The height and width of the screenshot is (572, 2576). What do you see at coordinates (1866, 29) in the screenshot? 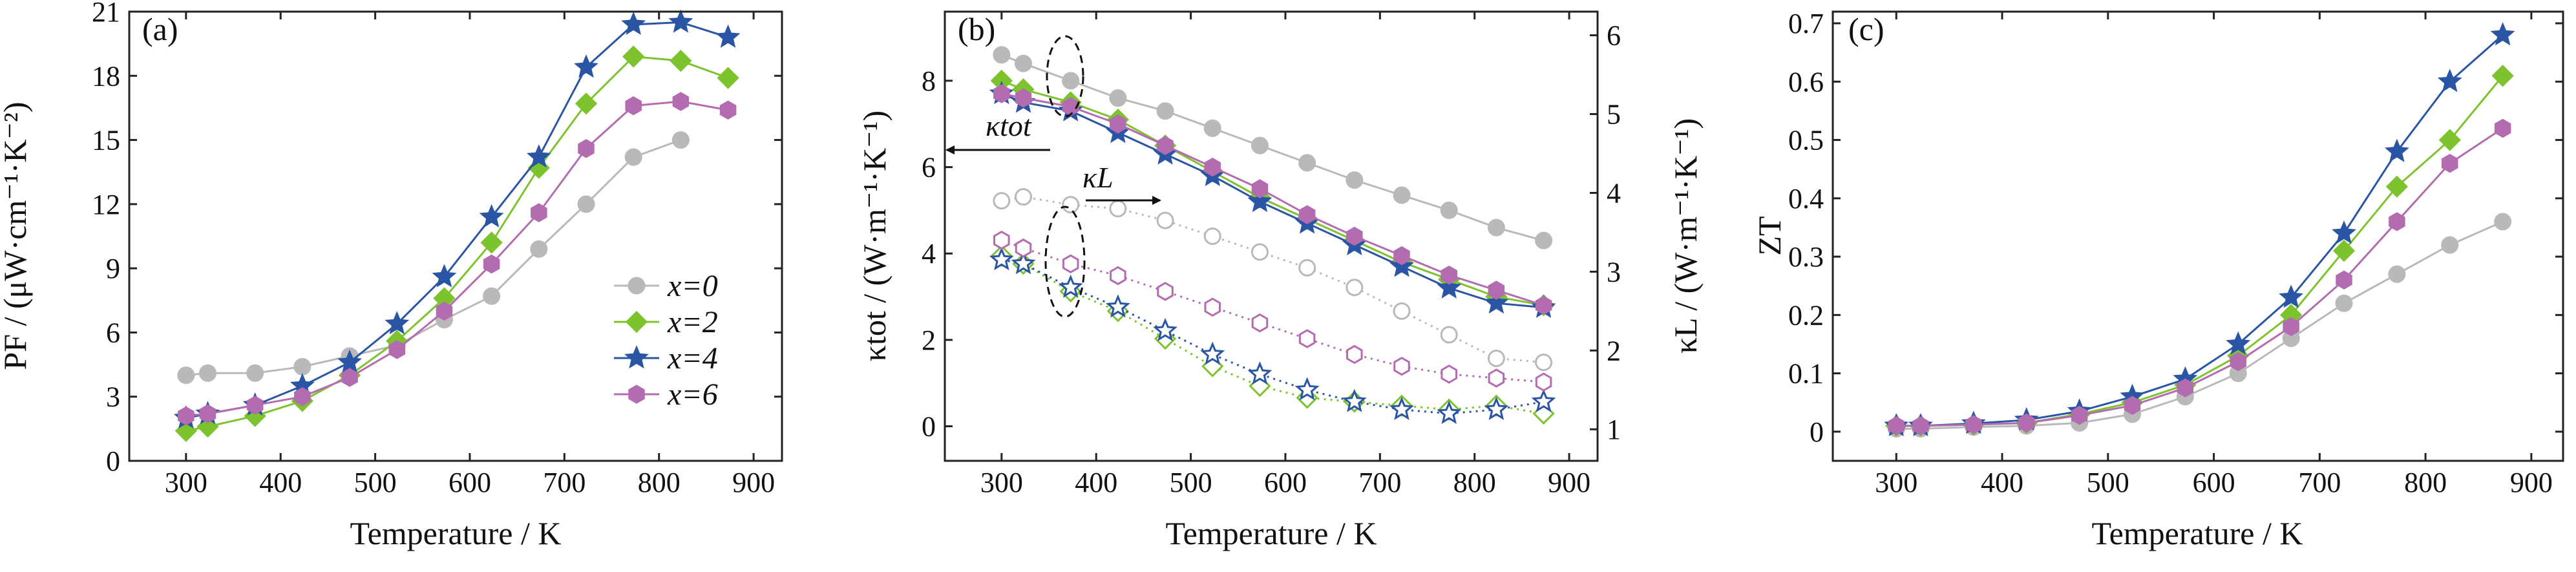
I see `panel-c-label: (c)` at bounding box center [1866, 29].